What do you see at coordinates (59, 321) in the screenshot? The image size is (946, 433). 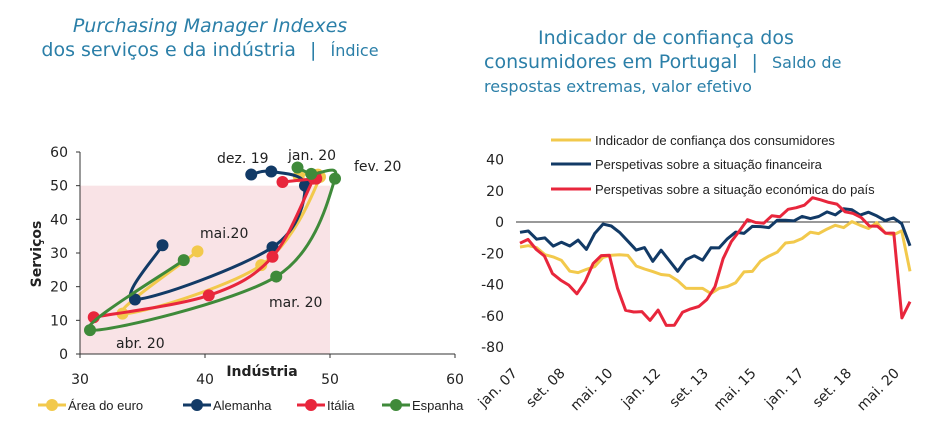 I see `y-tick-label: 10` at bounding box center [59, 321].